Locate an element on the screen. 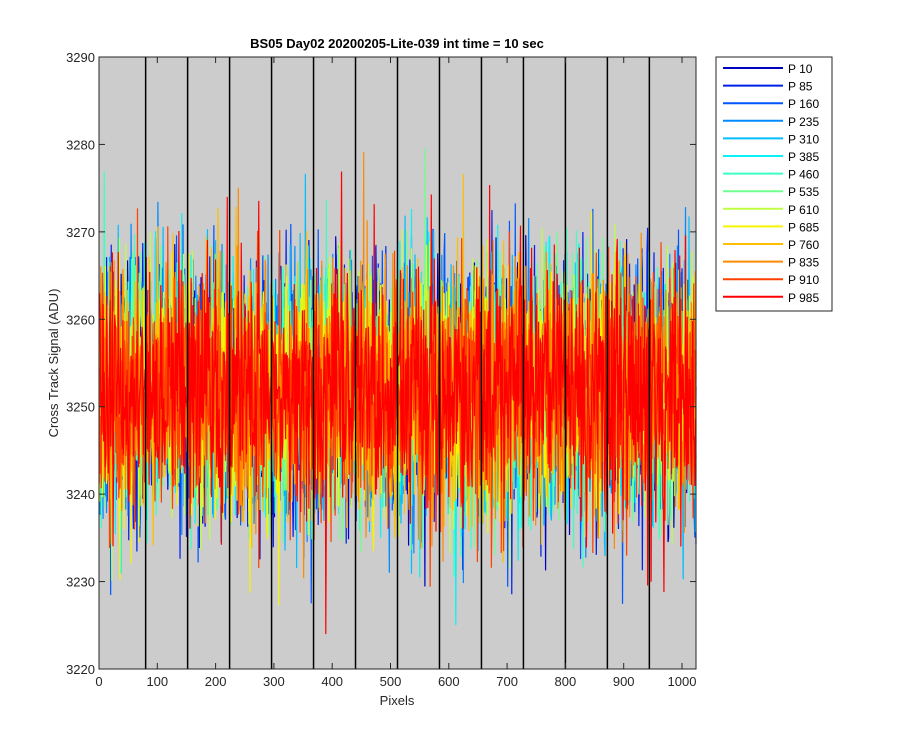 Image resolution: width=900 pixels, height=750 pixels. y-tick-label: 3280 is located at coordinates (80, 144).